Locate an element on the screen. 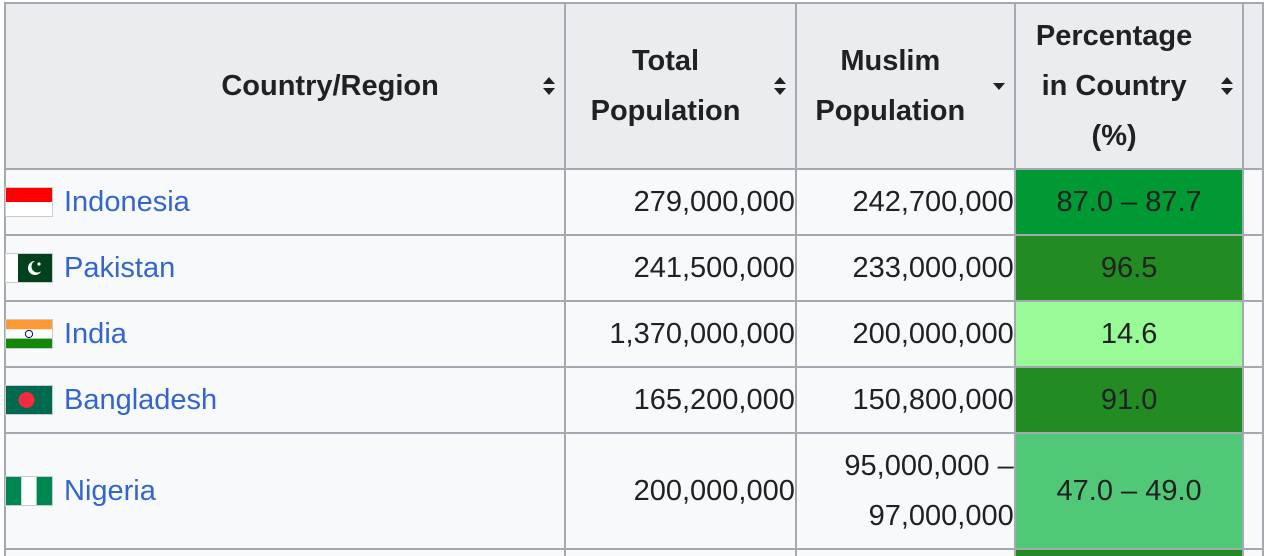  column-header-country-label: Country/Region is located at coordinates (330, 86).